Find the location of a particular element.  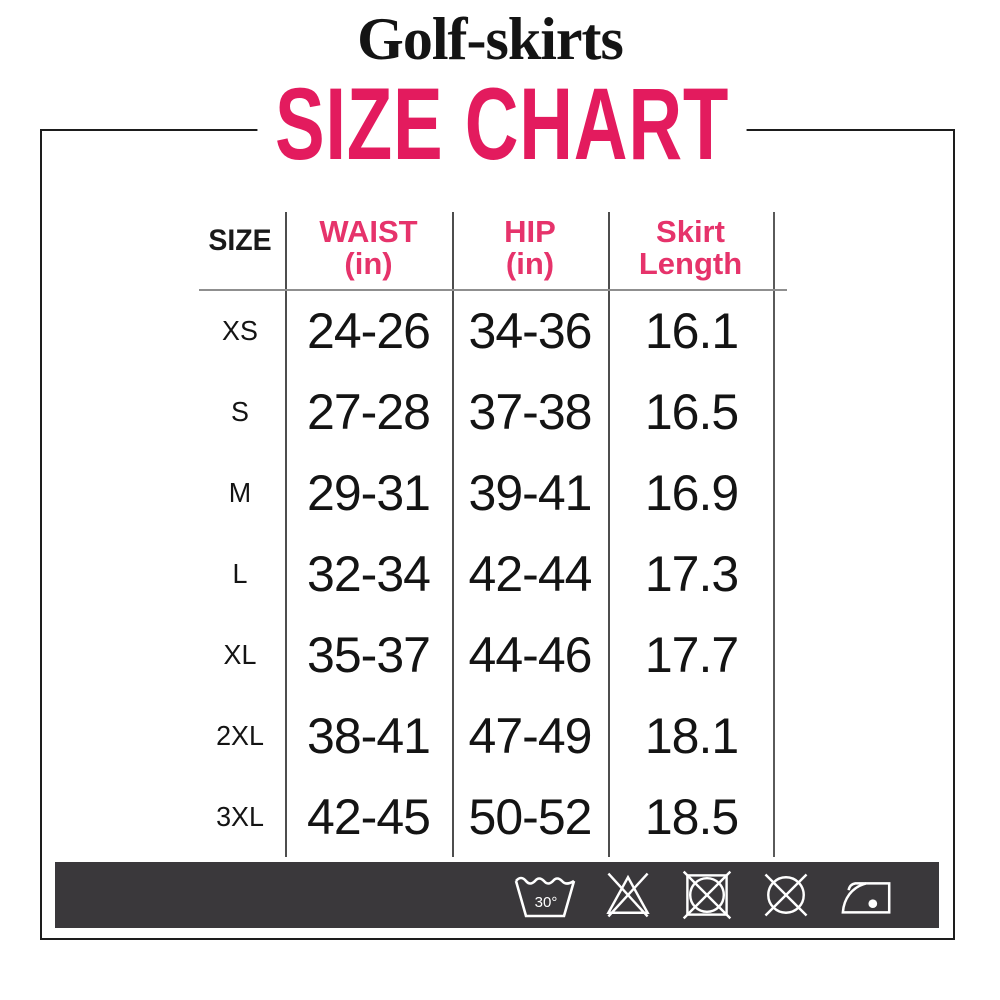

do-not-bleach-icon is located at coordinates (628, 895).